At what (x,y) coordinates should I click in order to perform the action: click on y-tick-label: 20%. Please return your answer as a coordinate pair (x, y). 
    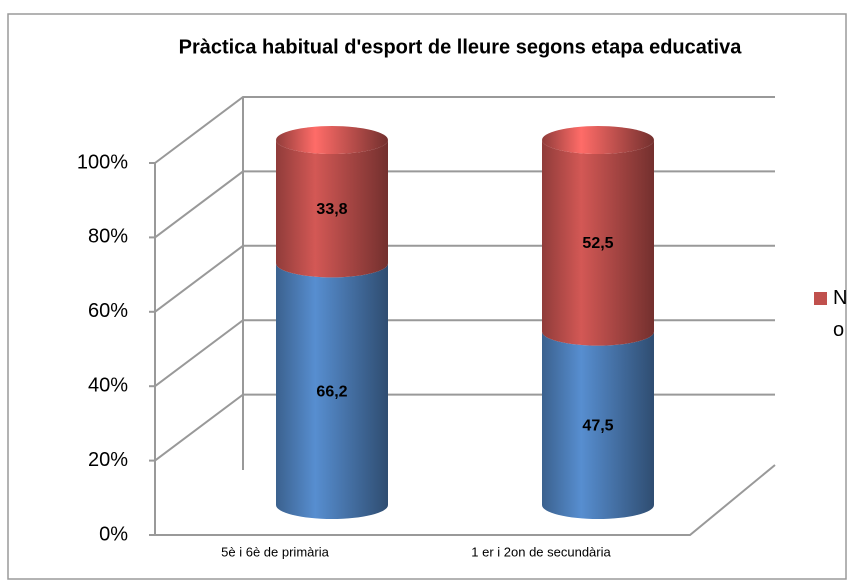
    Looking at the image, I should click on (108, 460).